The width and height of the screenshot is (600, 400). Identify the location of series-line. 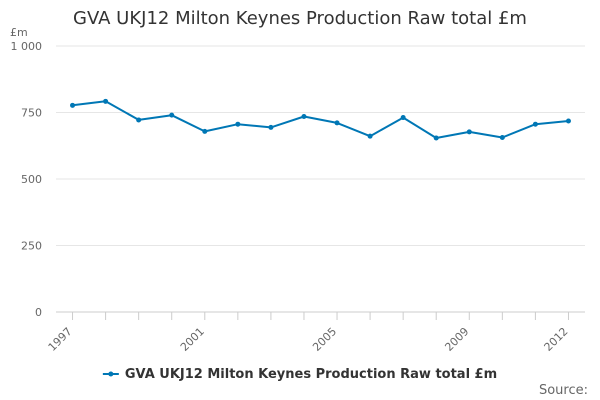
(320, 119).